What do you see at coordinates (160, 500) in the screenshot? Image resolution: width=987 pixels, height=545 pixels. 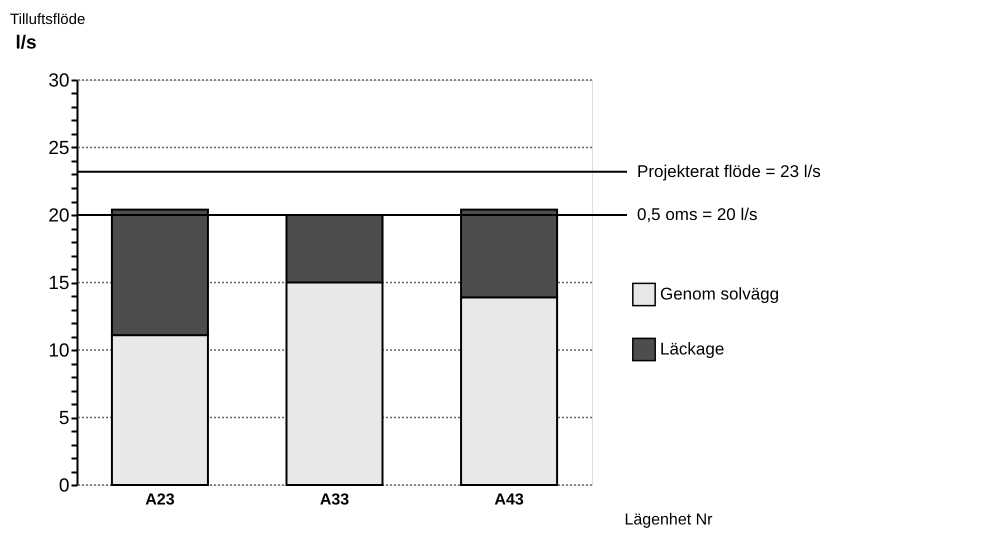 I see `x-tick-label: A23` at bounding box center [160, 500].